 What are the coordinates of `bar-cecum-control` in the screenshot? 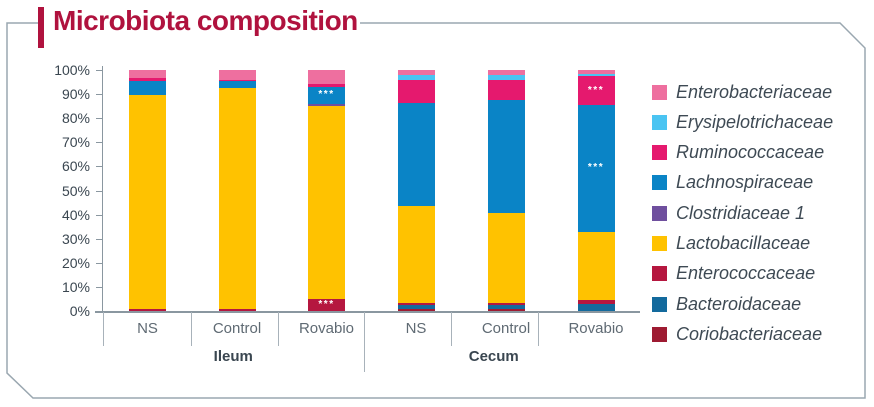 It's located at (506, 190).